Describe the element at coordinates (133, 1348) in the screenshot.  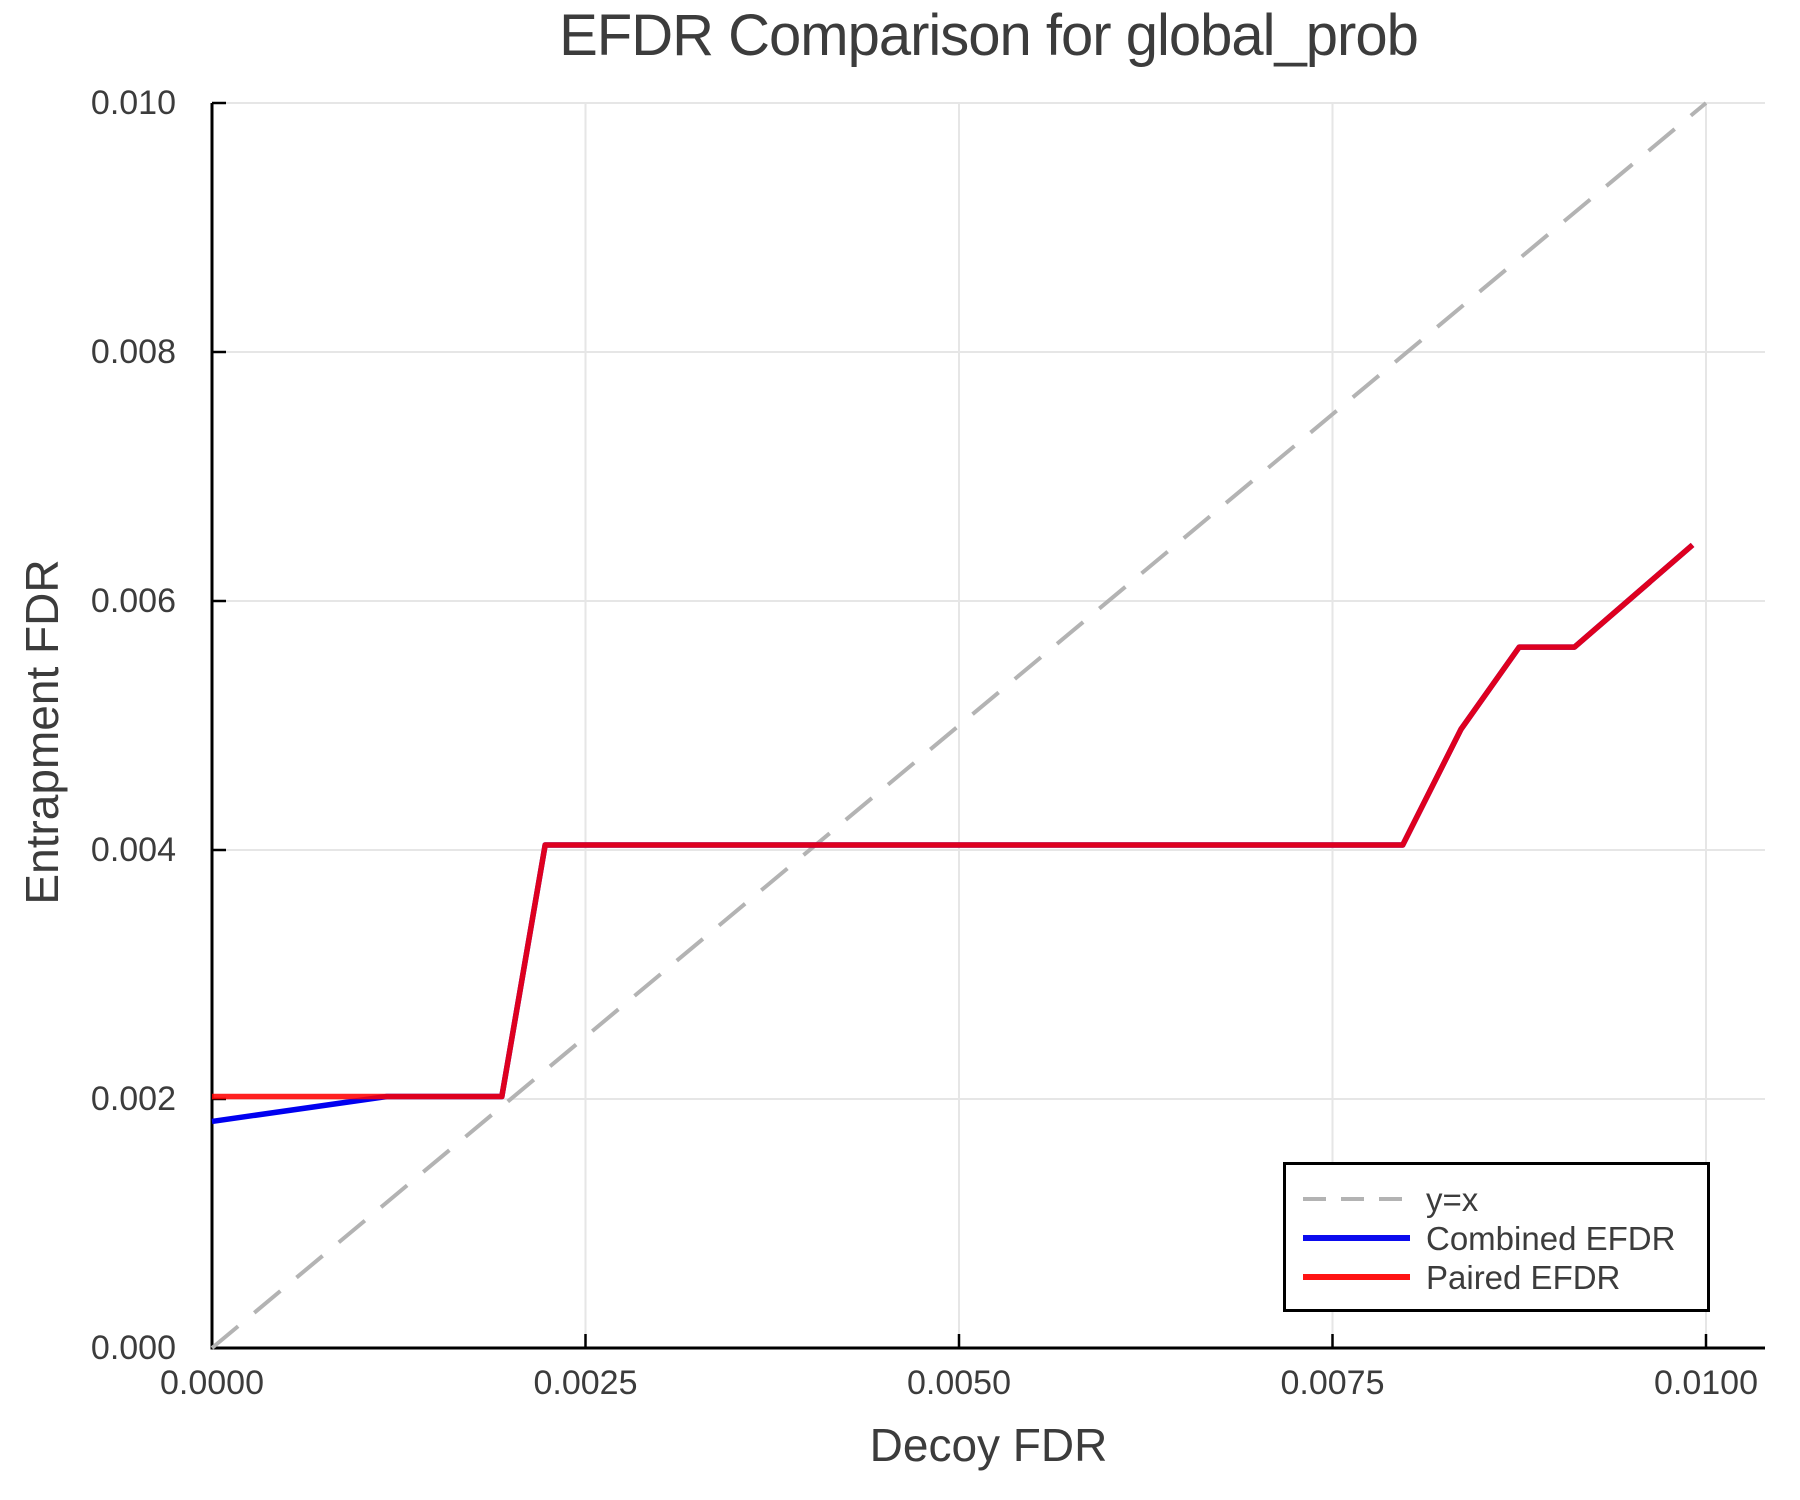
I see `y-tick-label: 0.000` at that location.